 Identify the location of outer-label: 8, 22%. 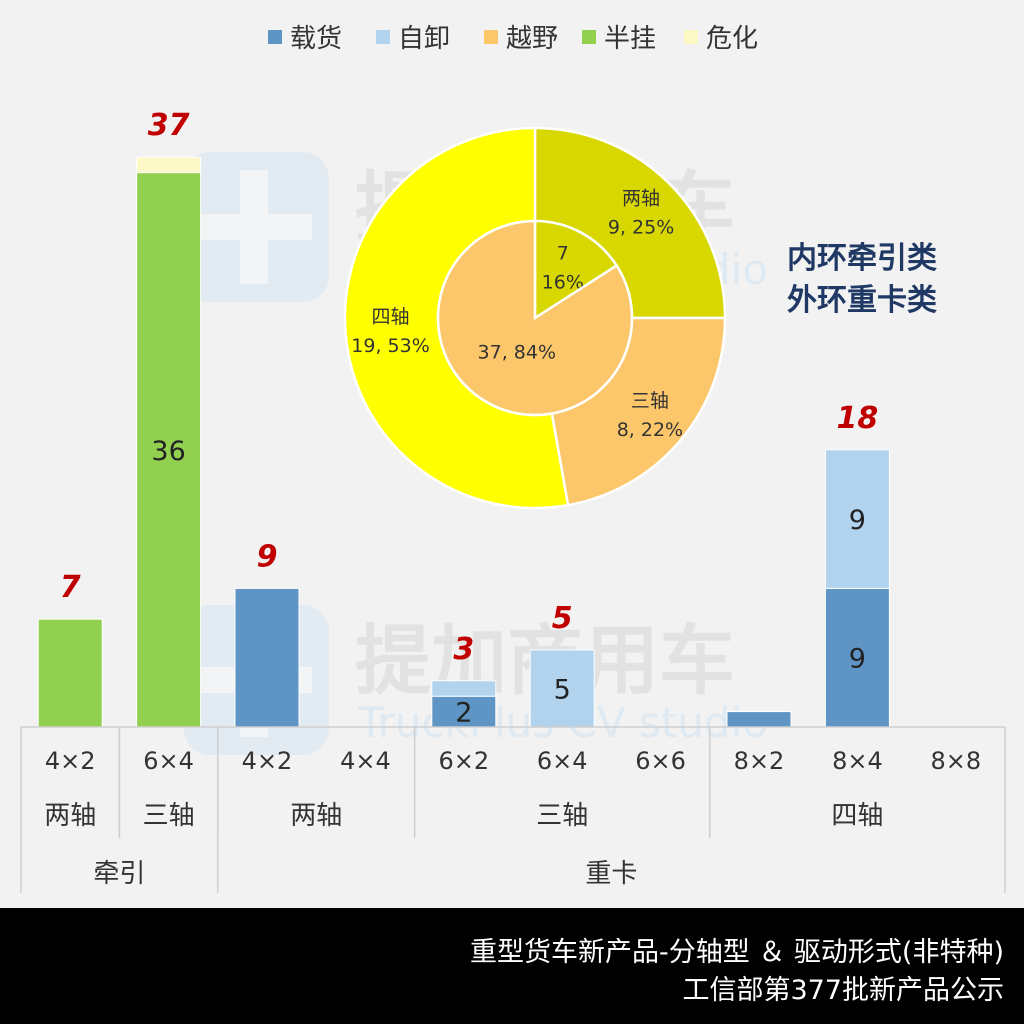
(650, 430).